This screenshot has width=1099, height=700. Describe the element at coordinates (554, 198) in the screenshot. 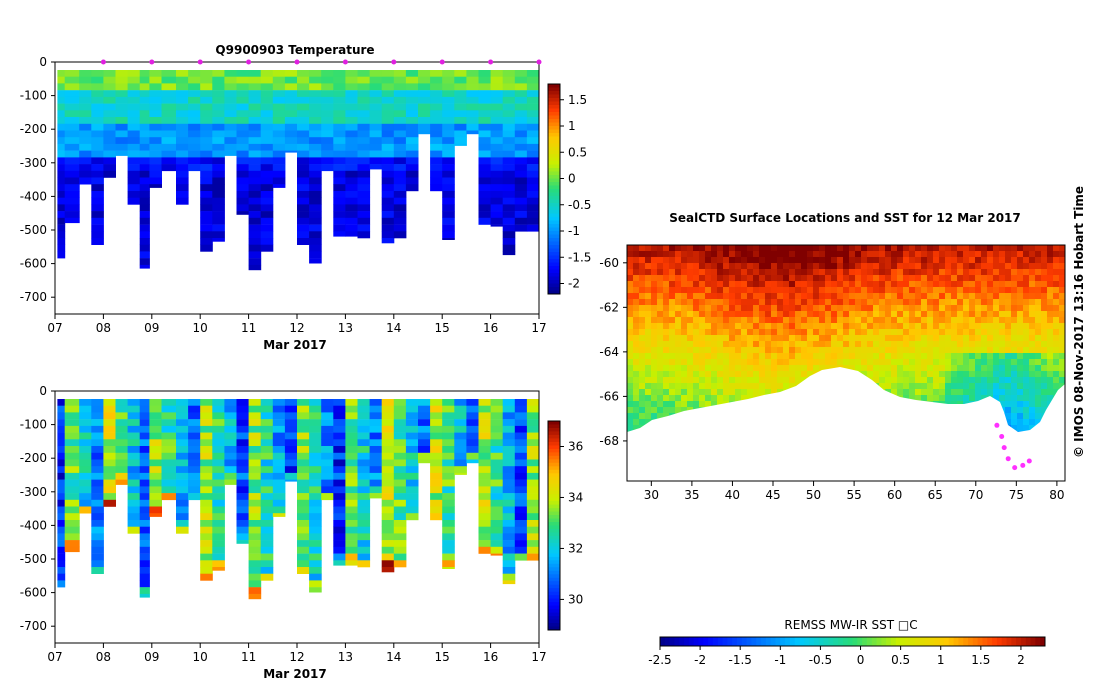

I see `colorbar-segment` at that location.